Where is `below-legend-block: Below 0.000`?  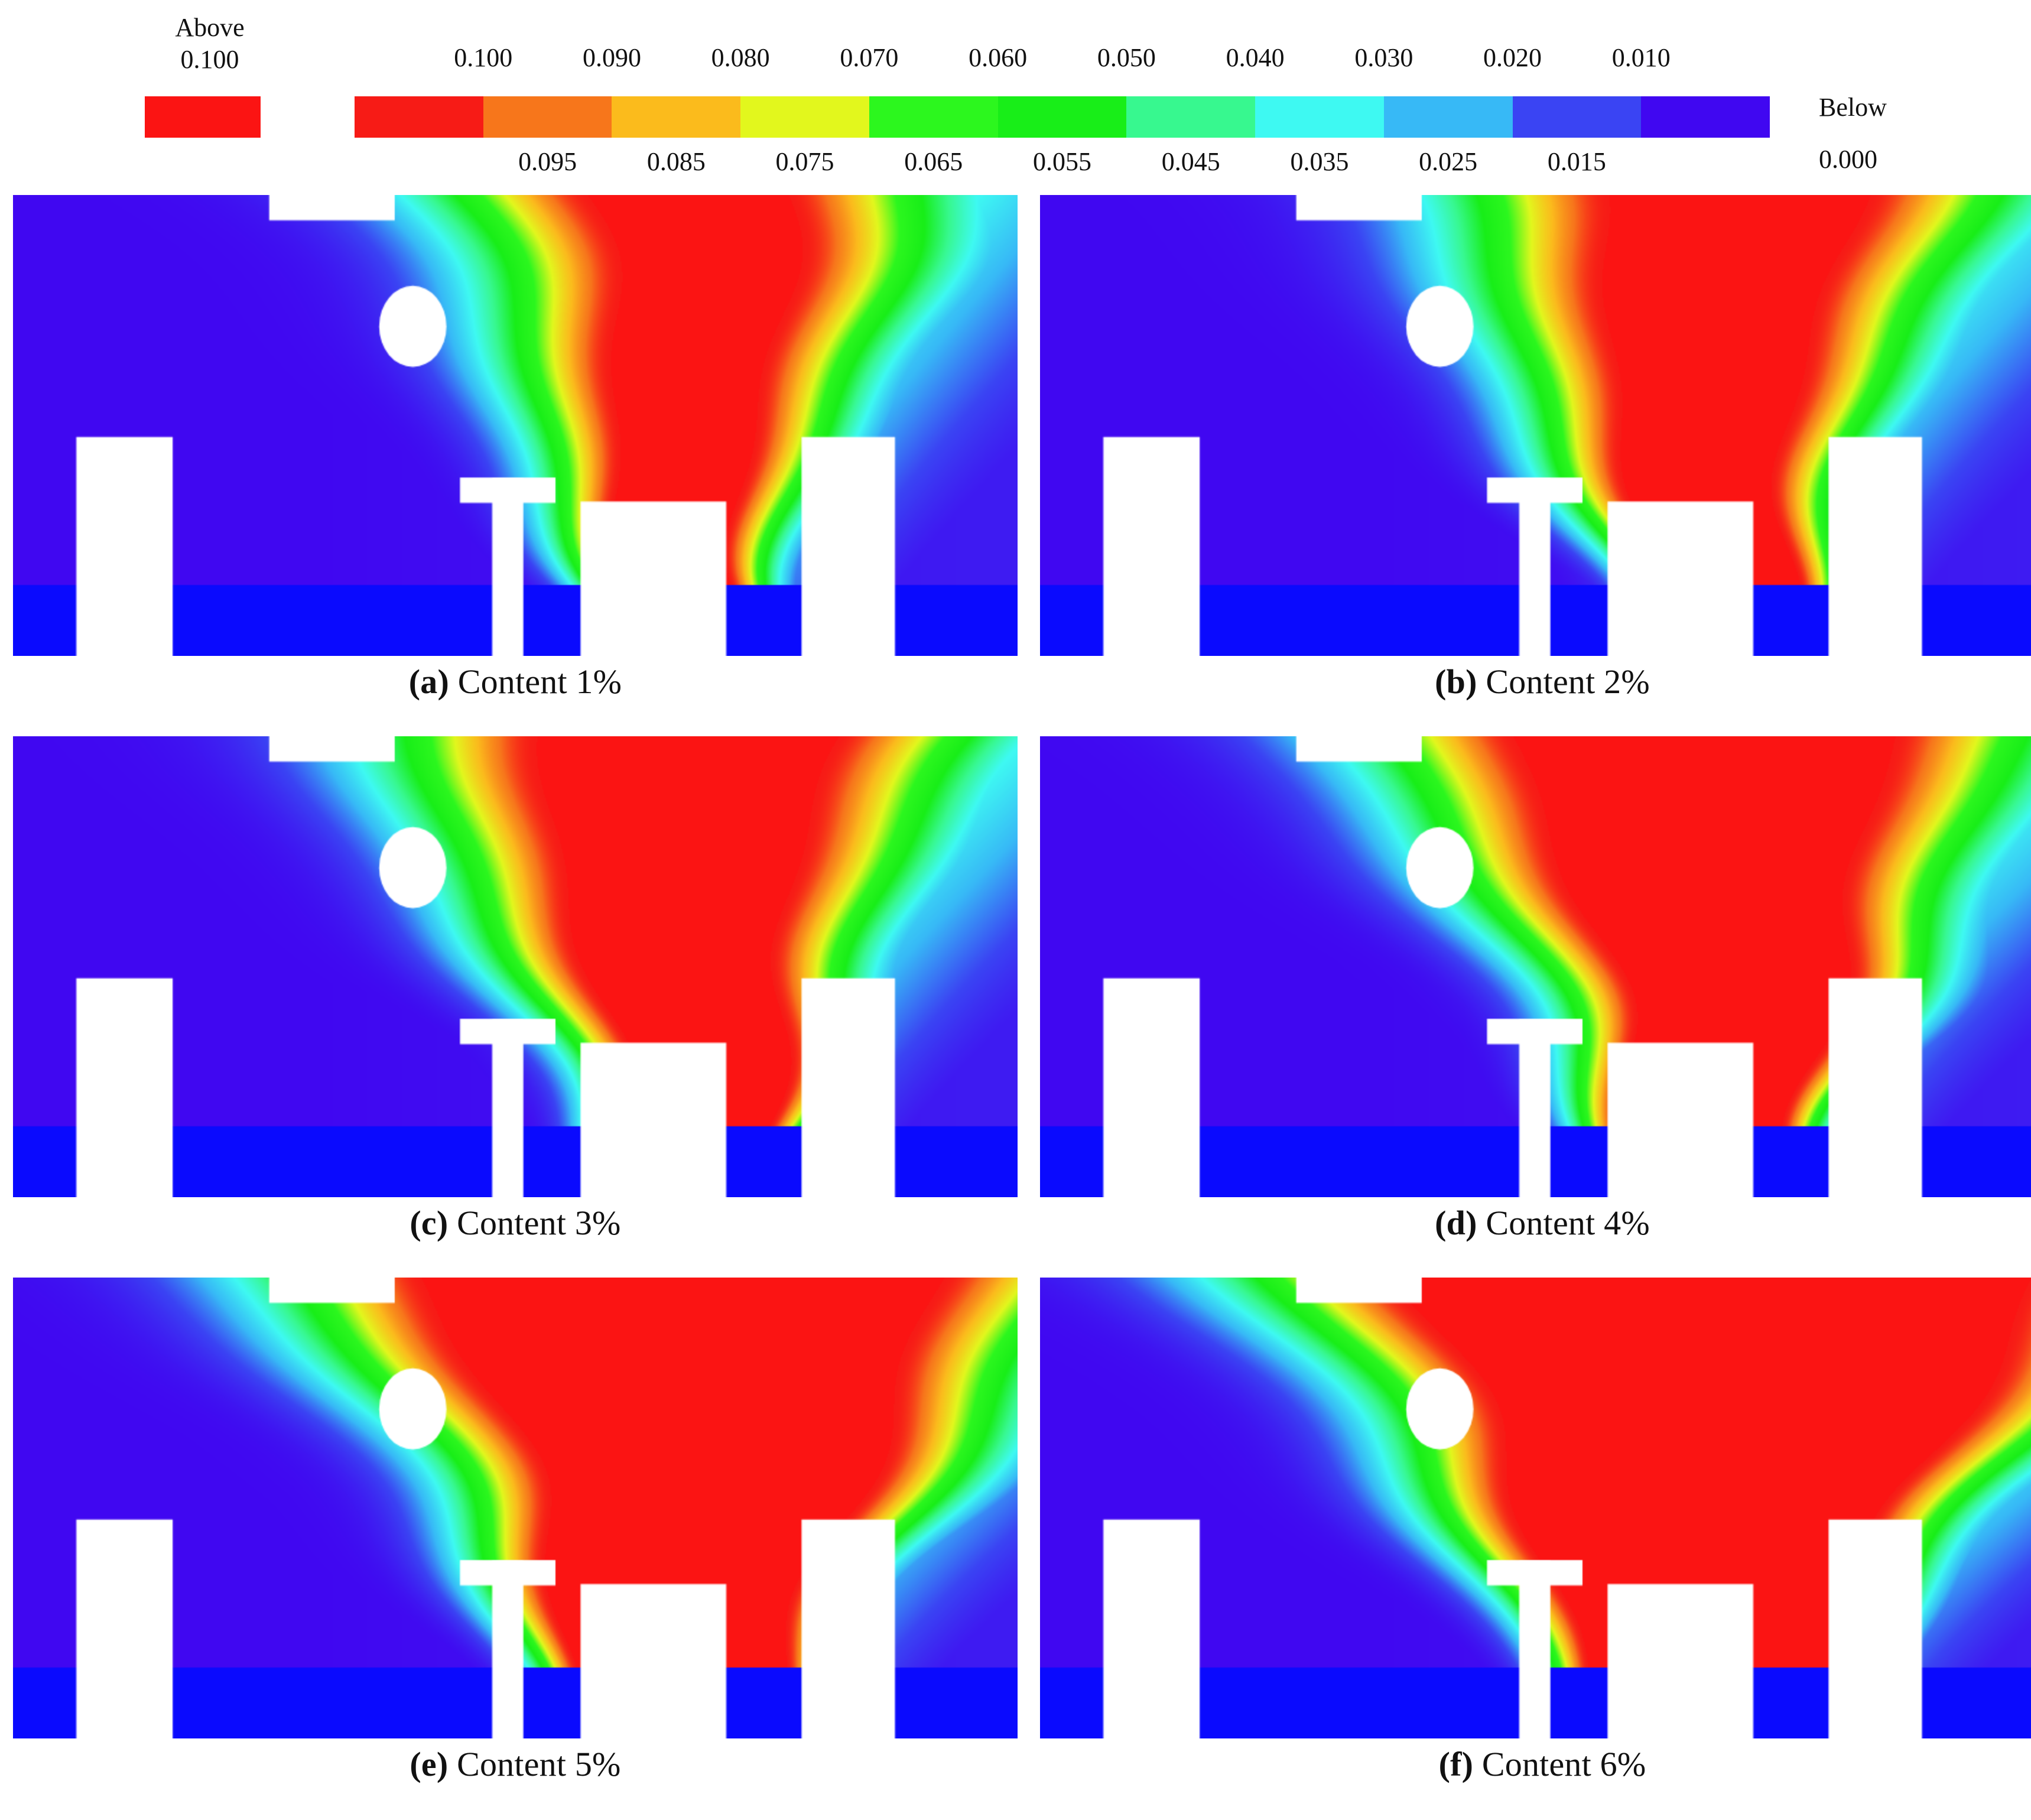
below-legend-block: Below 0.000 is located at coordinates (1895, 134).